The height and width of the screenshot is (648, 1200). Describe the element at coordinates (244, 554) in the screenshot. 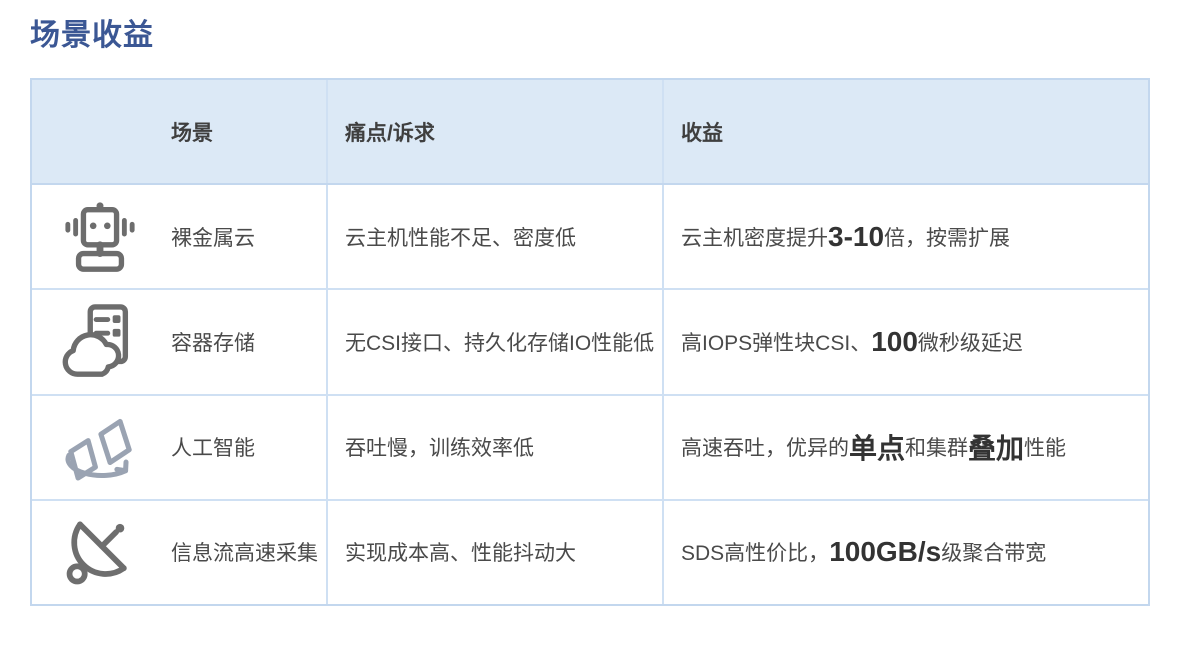

I see `scene-label: 信息流高速采集` at that location.